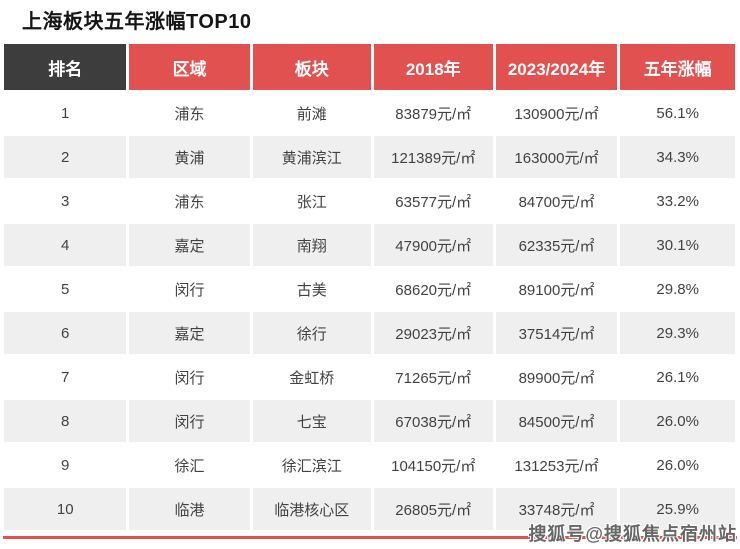  I want to click on block-cell: 金虹桥, so click(311, 377).